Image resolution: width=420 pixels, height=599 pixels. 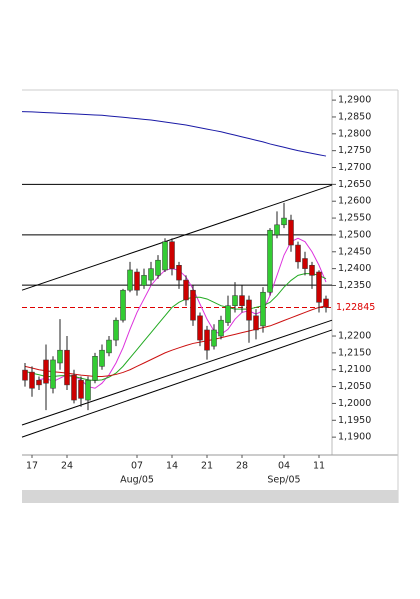 What do you see at coordinates (354, 167) in the screenshot?
I see `y-tick-label: 1,2700` at bounding box center [354, 167].